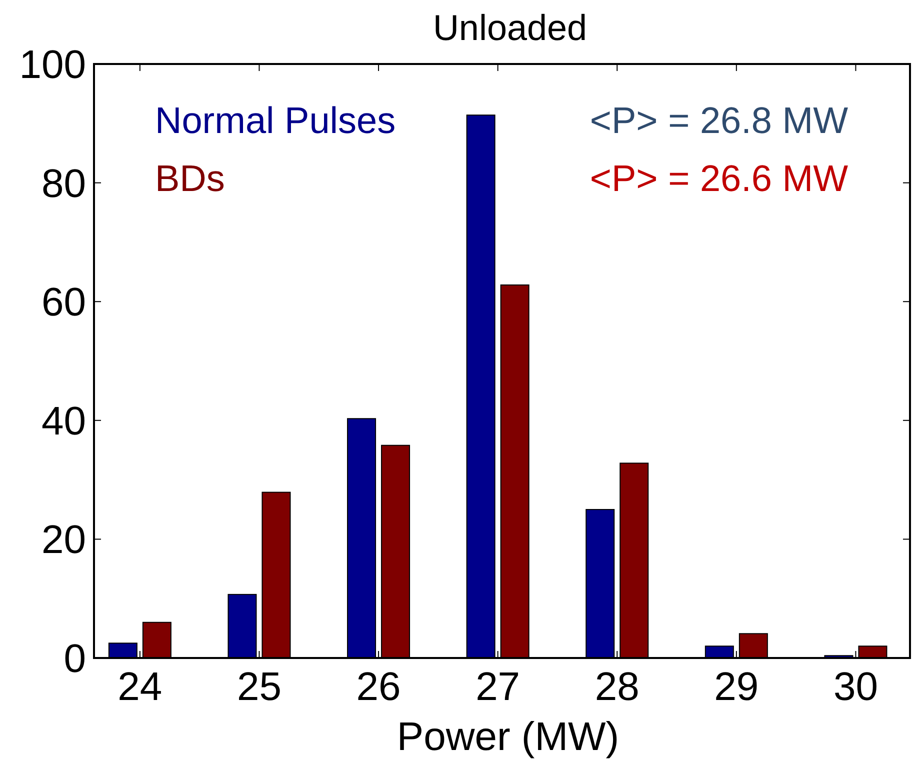 The height and width of the screenshot is (776, 912). What do you see at coordinates (510, 27) in the screenshot?
I see `chart-title: Unloaded` at bounding box center [510, 27].